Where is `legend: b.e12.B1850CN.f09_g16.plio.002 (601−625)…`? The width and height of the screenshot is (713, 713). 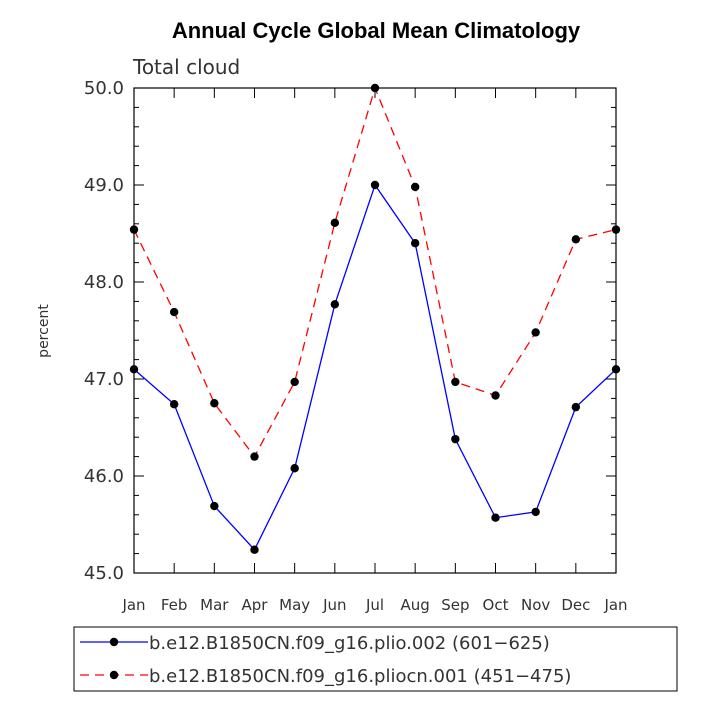
legend: b.e12.B1850CN.f09_g16.plio.002 (601−625)… is located at coordinates (375, 659).